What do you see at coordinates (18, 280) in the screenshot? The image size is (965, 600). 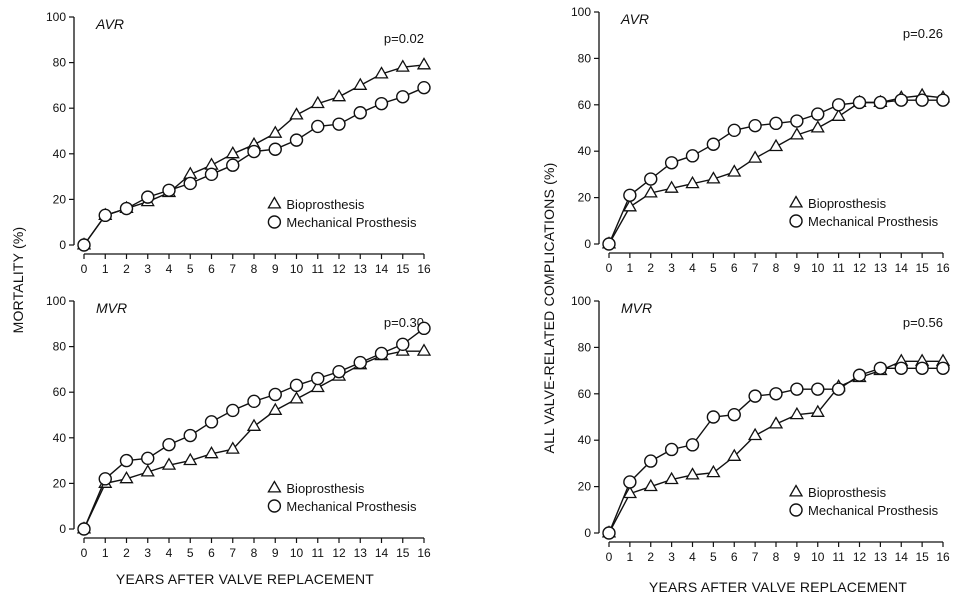 I see `left-y-axis-label: MORTALITY (%)` at bounding box center [18, 280].